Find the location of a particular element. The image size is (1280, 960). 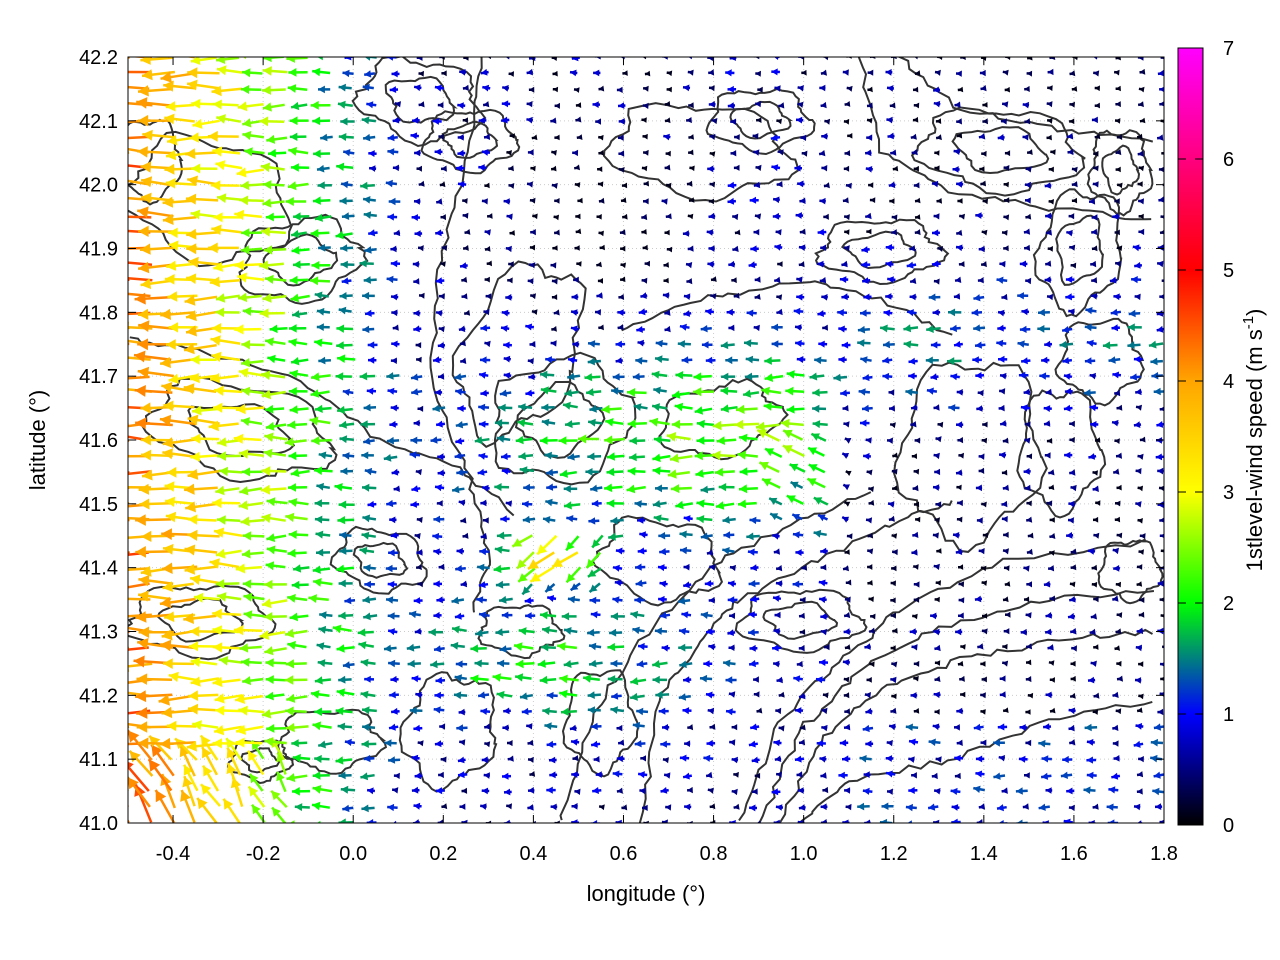

wind-vector-shaft is located at coordinates (1094, 57).